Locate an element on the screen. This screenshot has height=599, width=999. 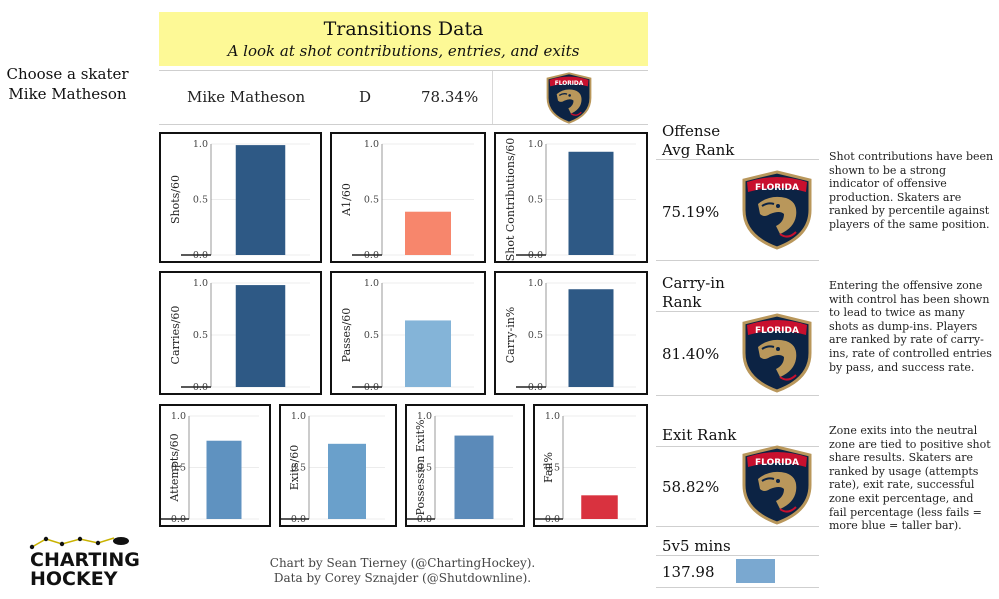
page-title: Transitions Data is located at coordinates (403, 29).